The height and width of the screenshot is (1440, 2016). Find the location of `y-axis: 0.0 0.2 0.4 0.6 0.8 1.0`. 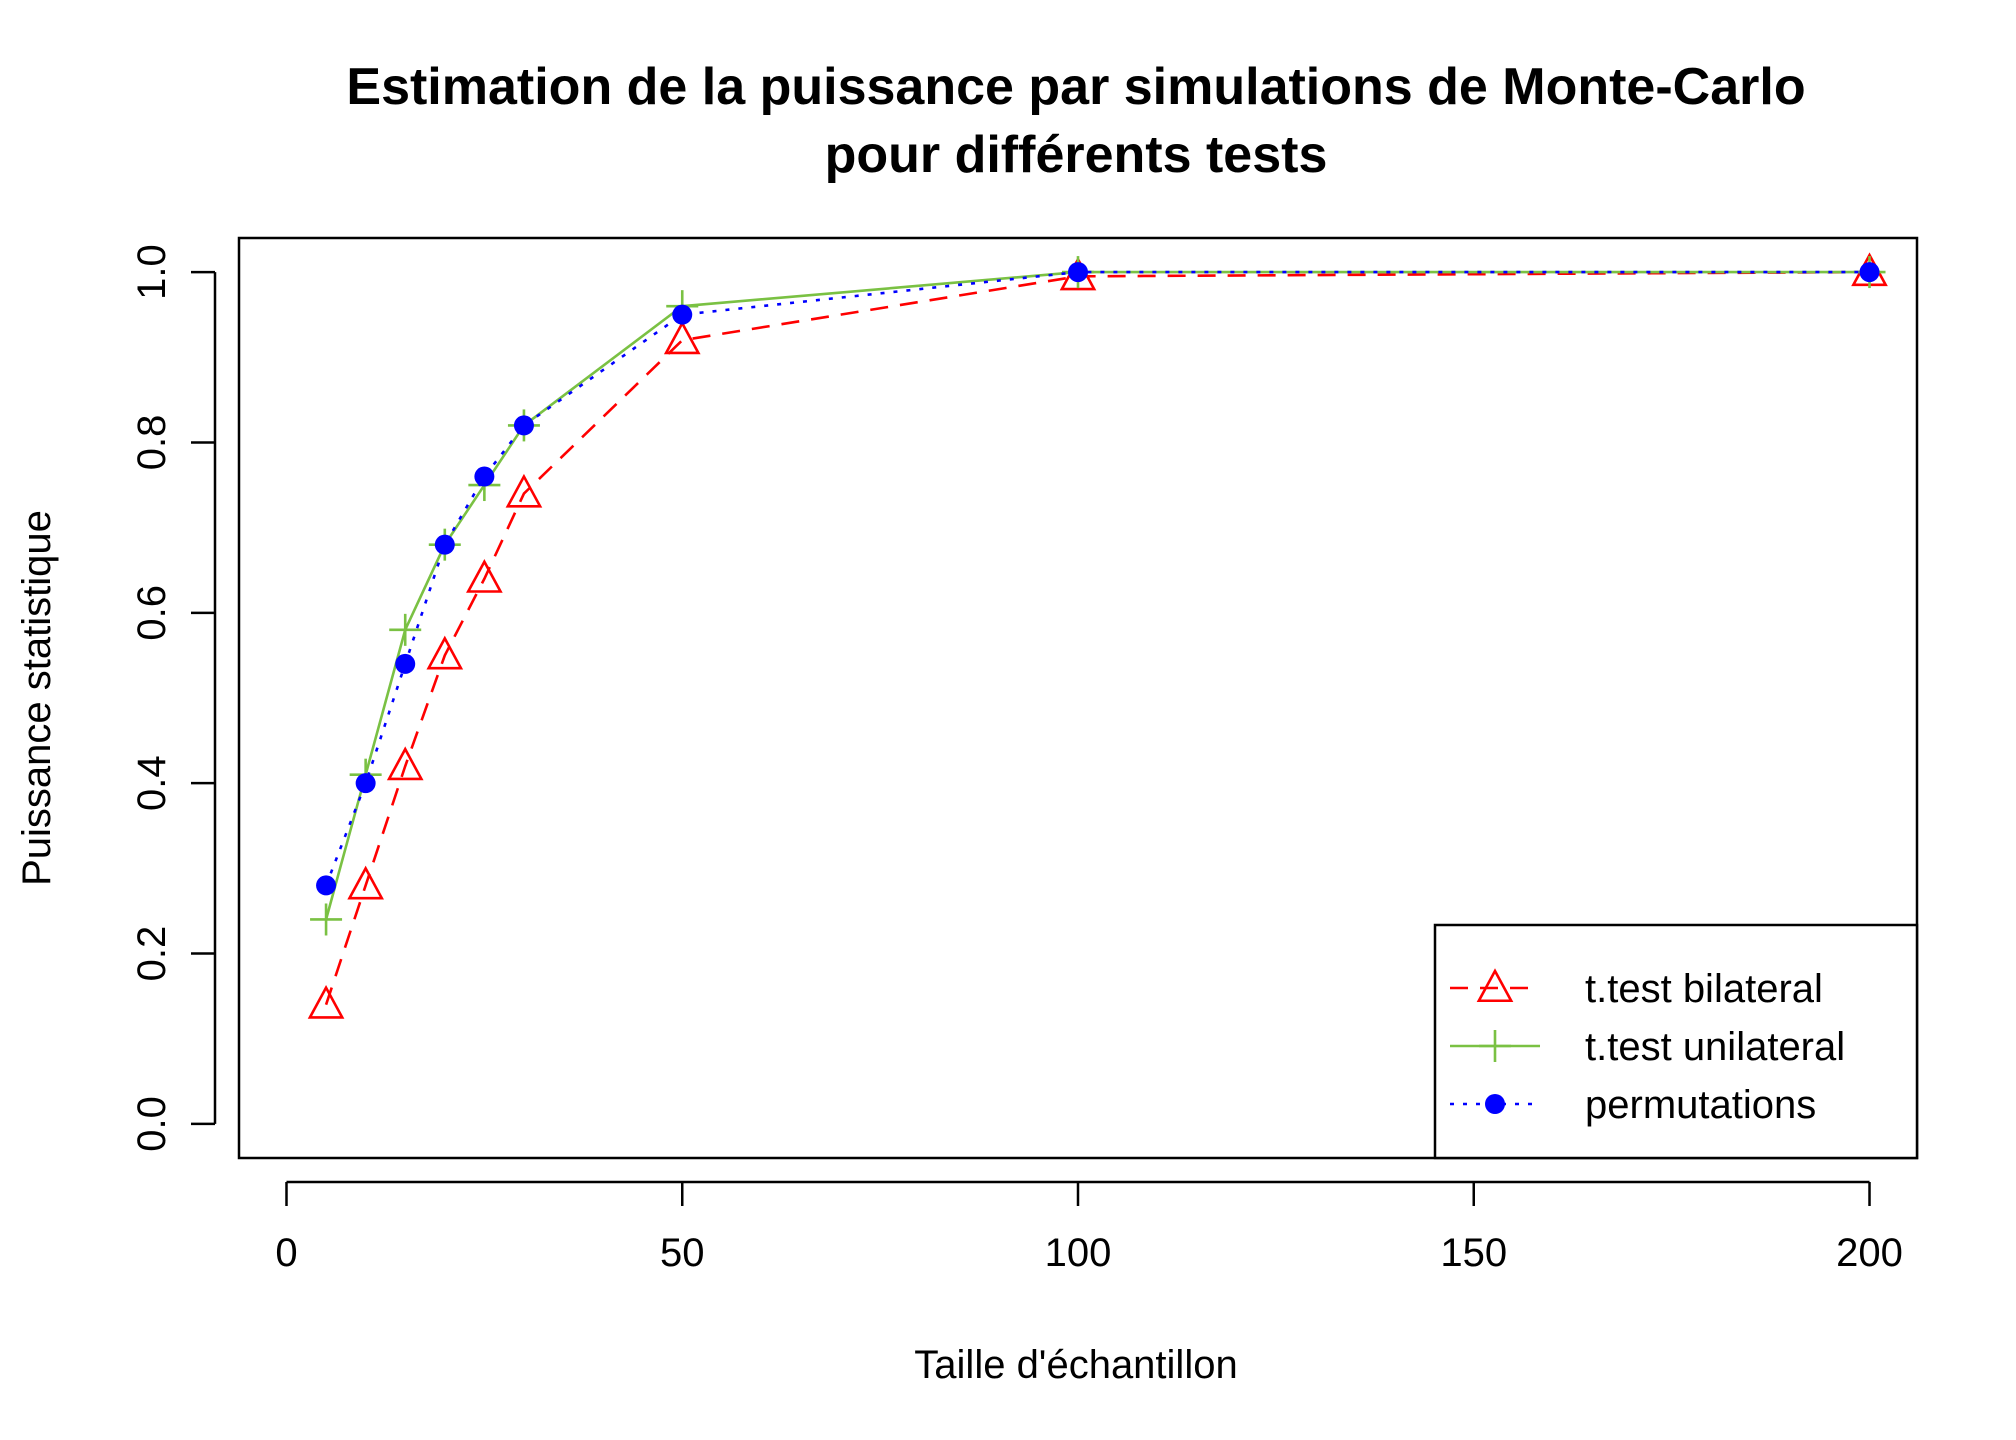

y-axis: 0.0 0.2 0.4 0.6 0.8 1.0 is located at coordinates (173, 698).